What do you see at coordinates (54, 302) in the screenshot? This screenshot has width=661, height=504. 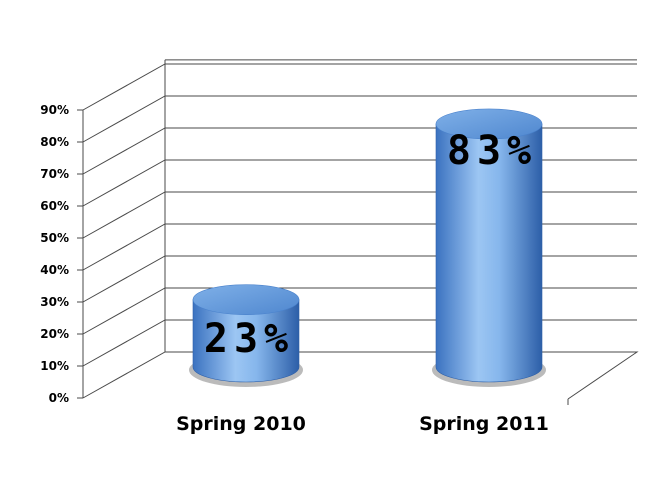 I see `y-tick-label: 30%` at bounding box center [54, 302].